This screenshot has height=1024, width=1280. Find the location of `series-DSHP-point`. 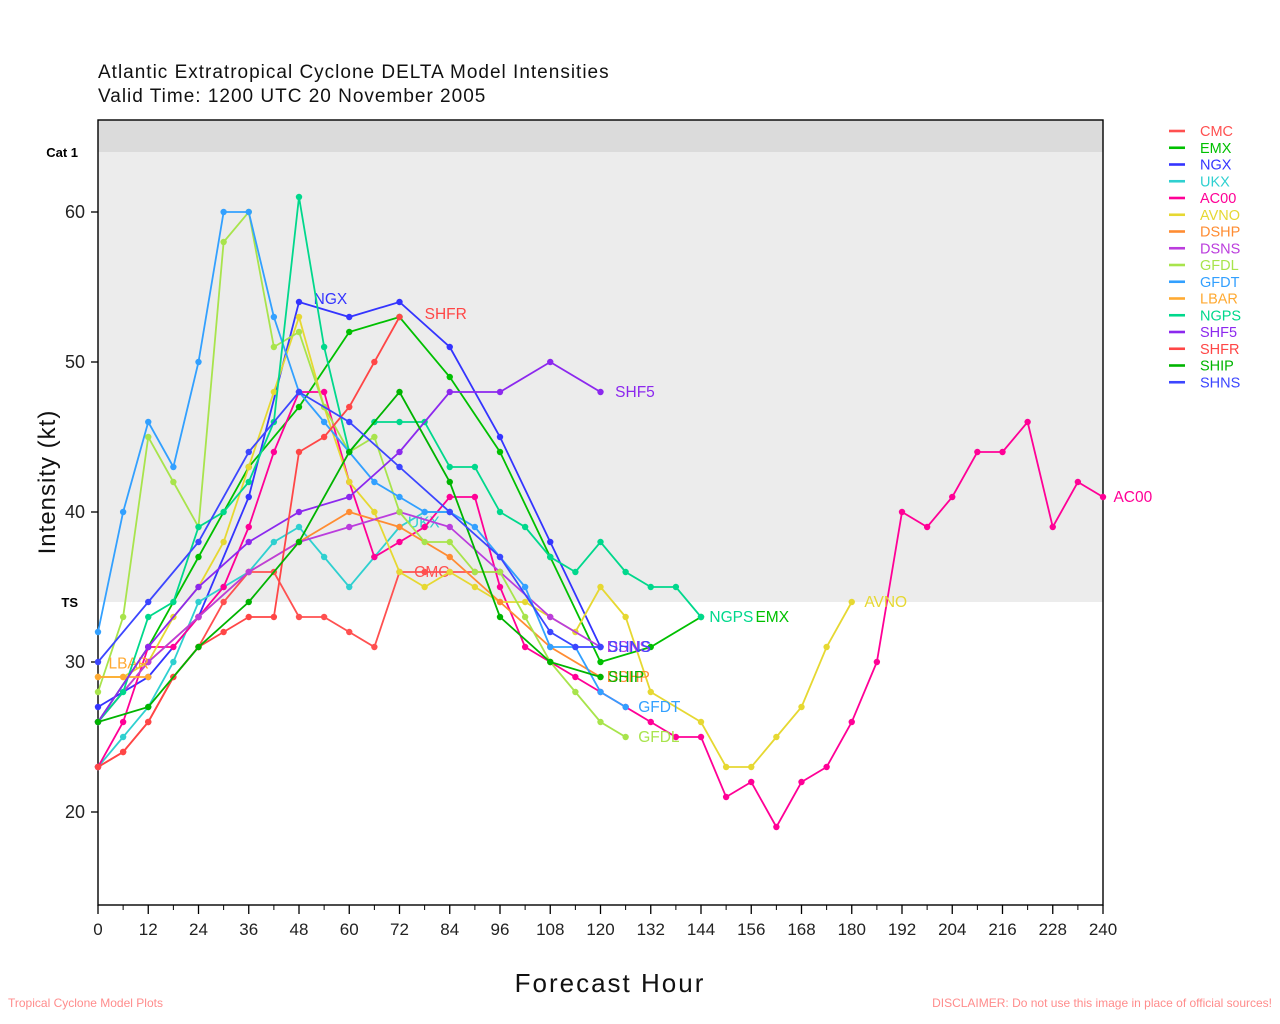

series-DSHP-point is located at coordinates (349, 512).